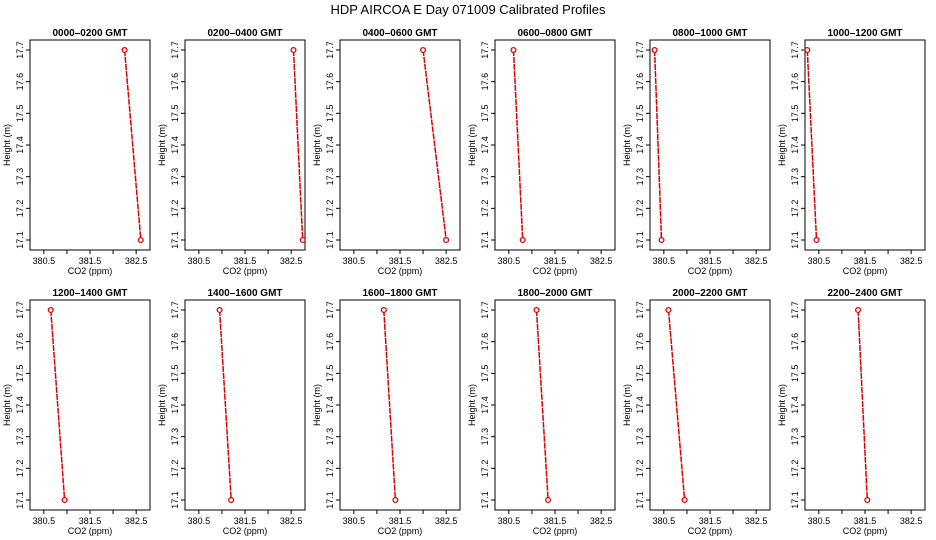 Image resolution: width=936 pixels, height=540 pixels. What do you see at coordinates (244, 293) in the screenshot?
I see `panel-title: 1400–1600 GMT` at bounding box center [244, 293].